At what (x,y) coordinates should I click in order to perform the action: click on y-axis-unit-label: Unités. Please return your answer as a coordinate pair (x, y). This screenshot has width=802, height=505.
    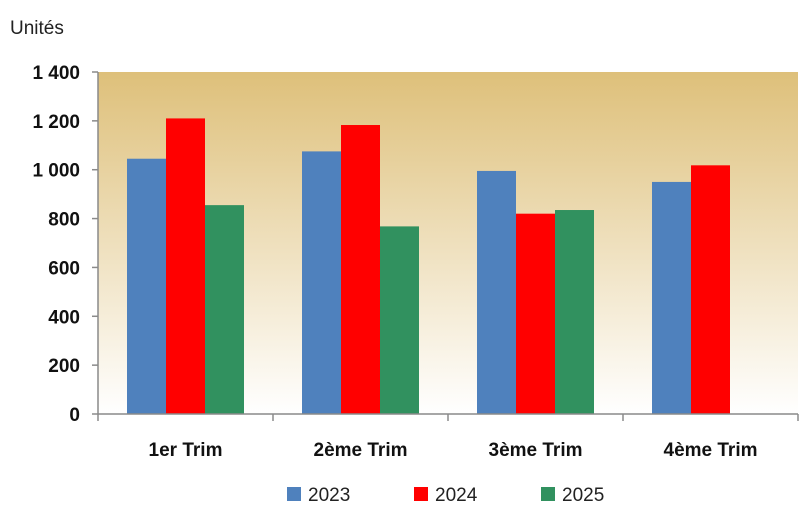
    Looking at the image, I should click on (37, 28).